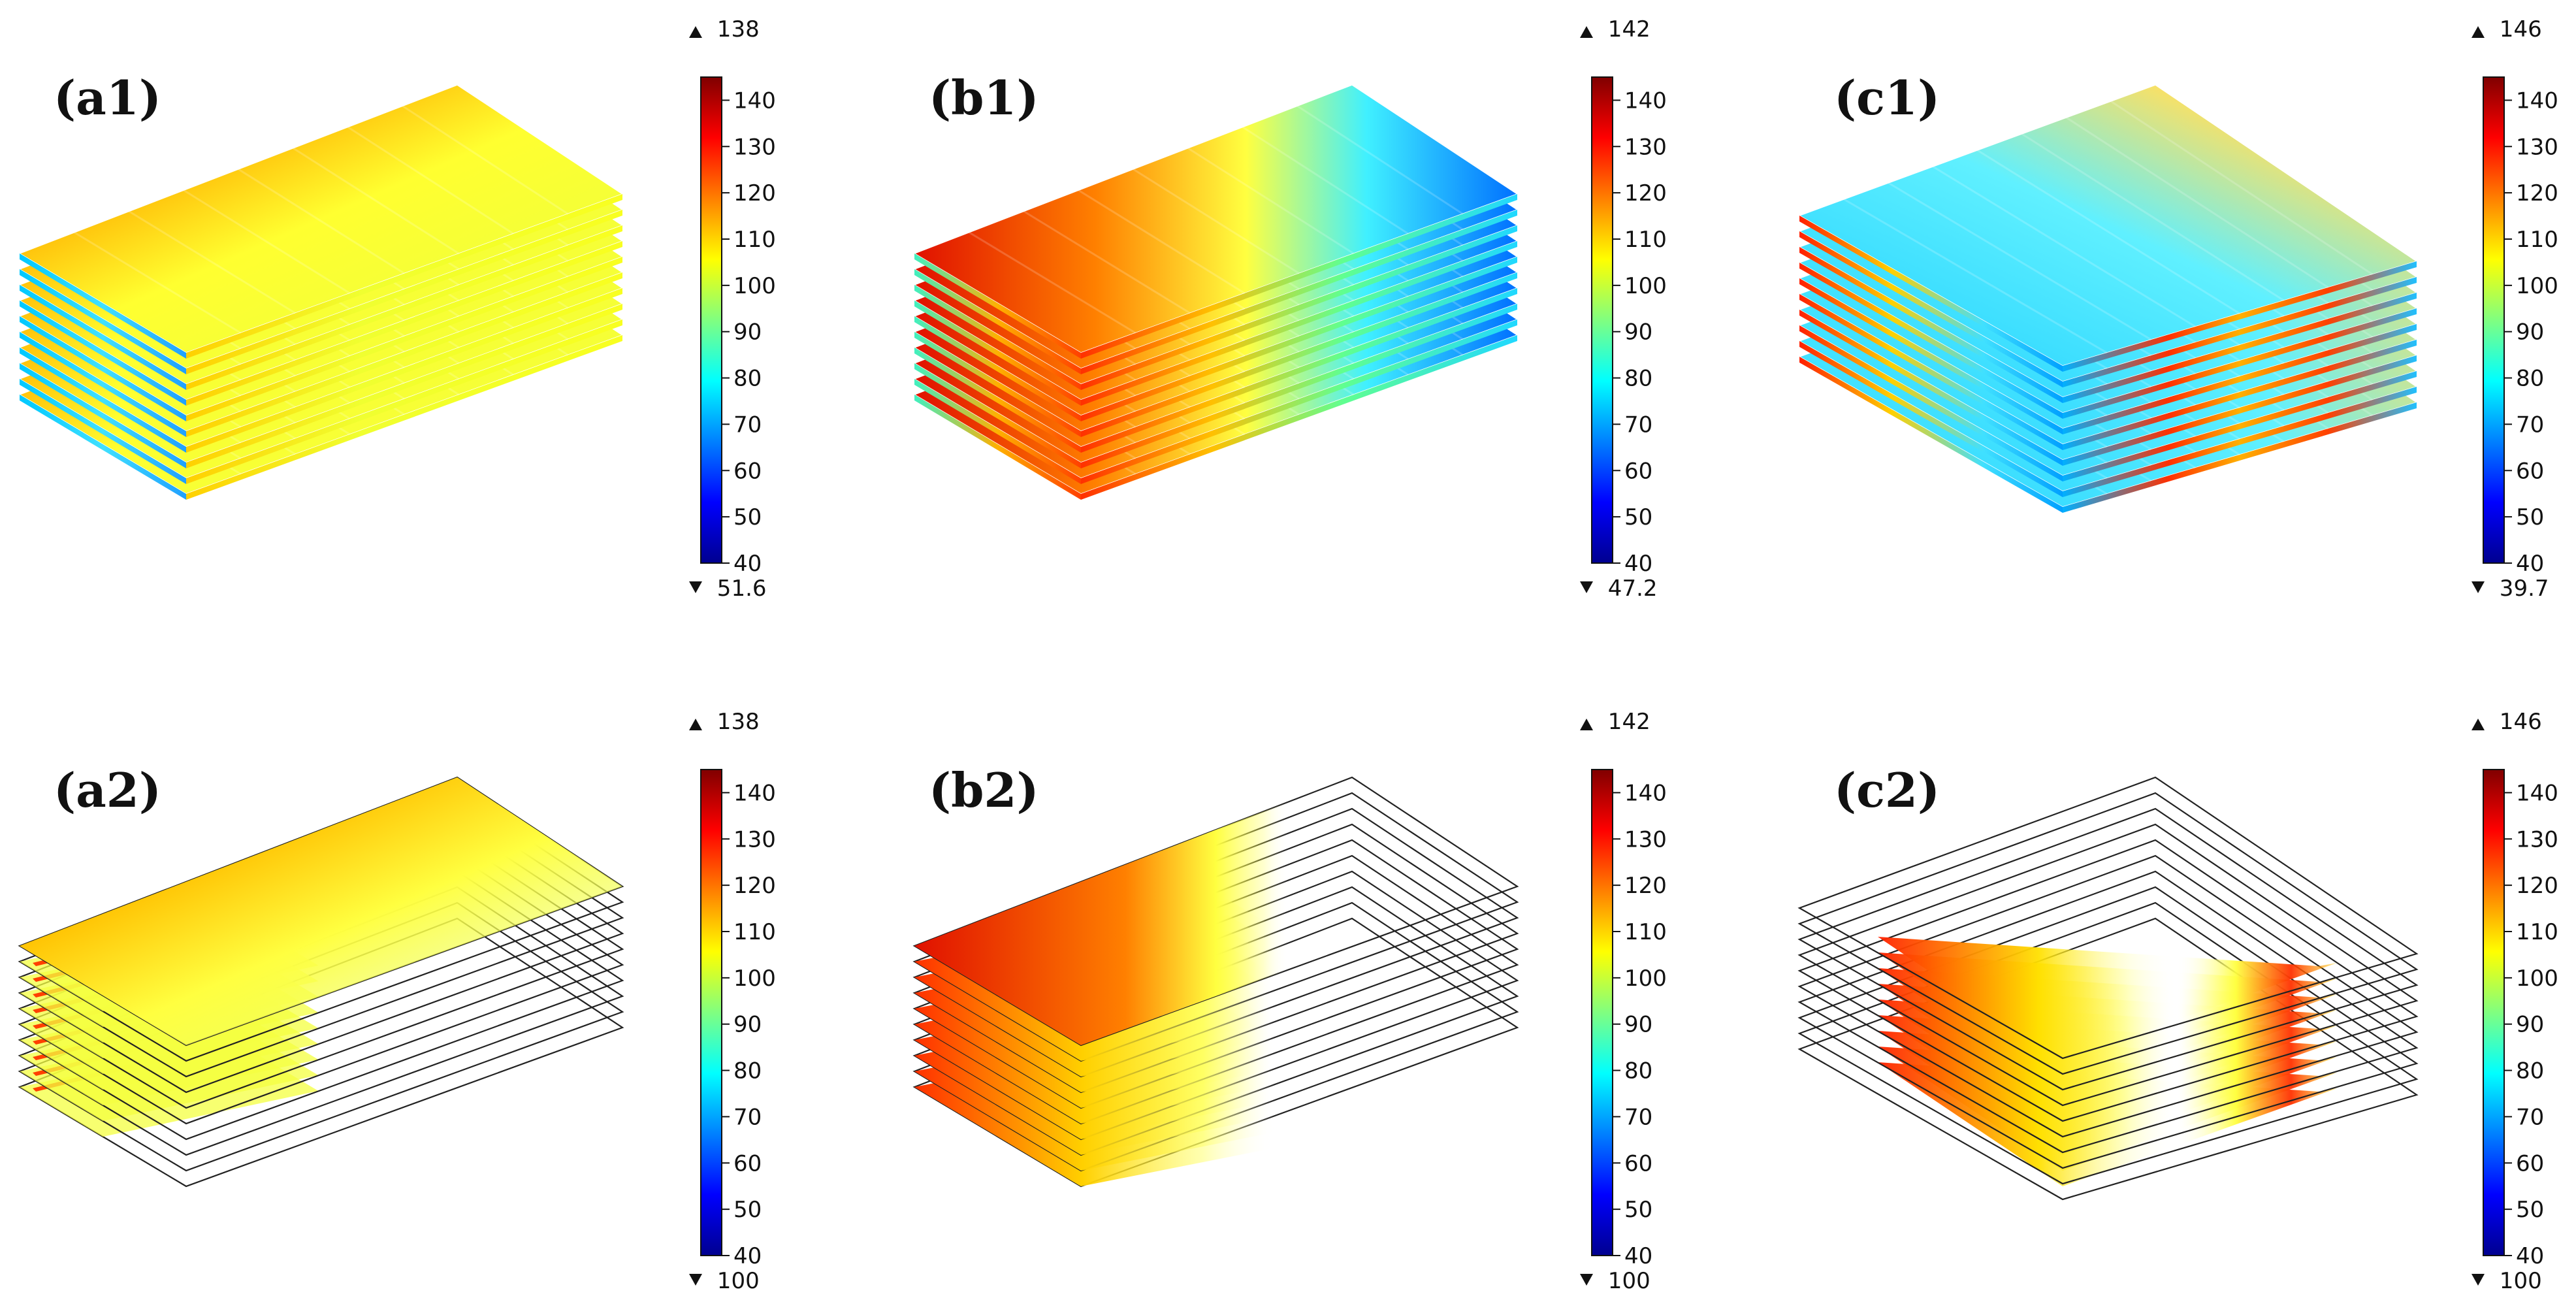 This screenshot has height=1315, width=2576. Describe the element at coordinates (1629, 589) in the screenshot. I see `colorbar-min-label: 47.2` at that location.